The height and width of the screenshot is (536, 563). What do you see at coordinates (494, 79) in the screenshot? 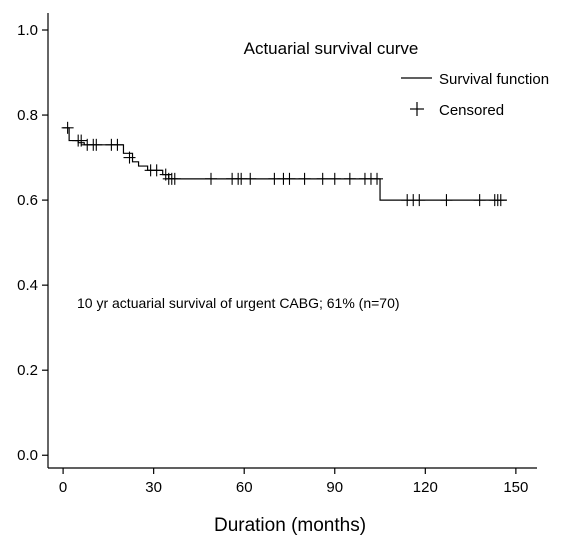
I see `legend-label-survival-function: Survival function` at bounding box center [494, 79].